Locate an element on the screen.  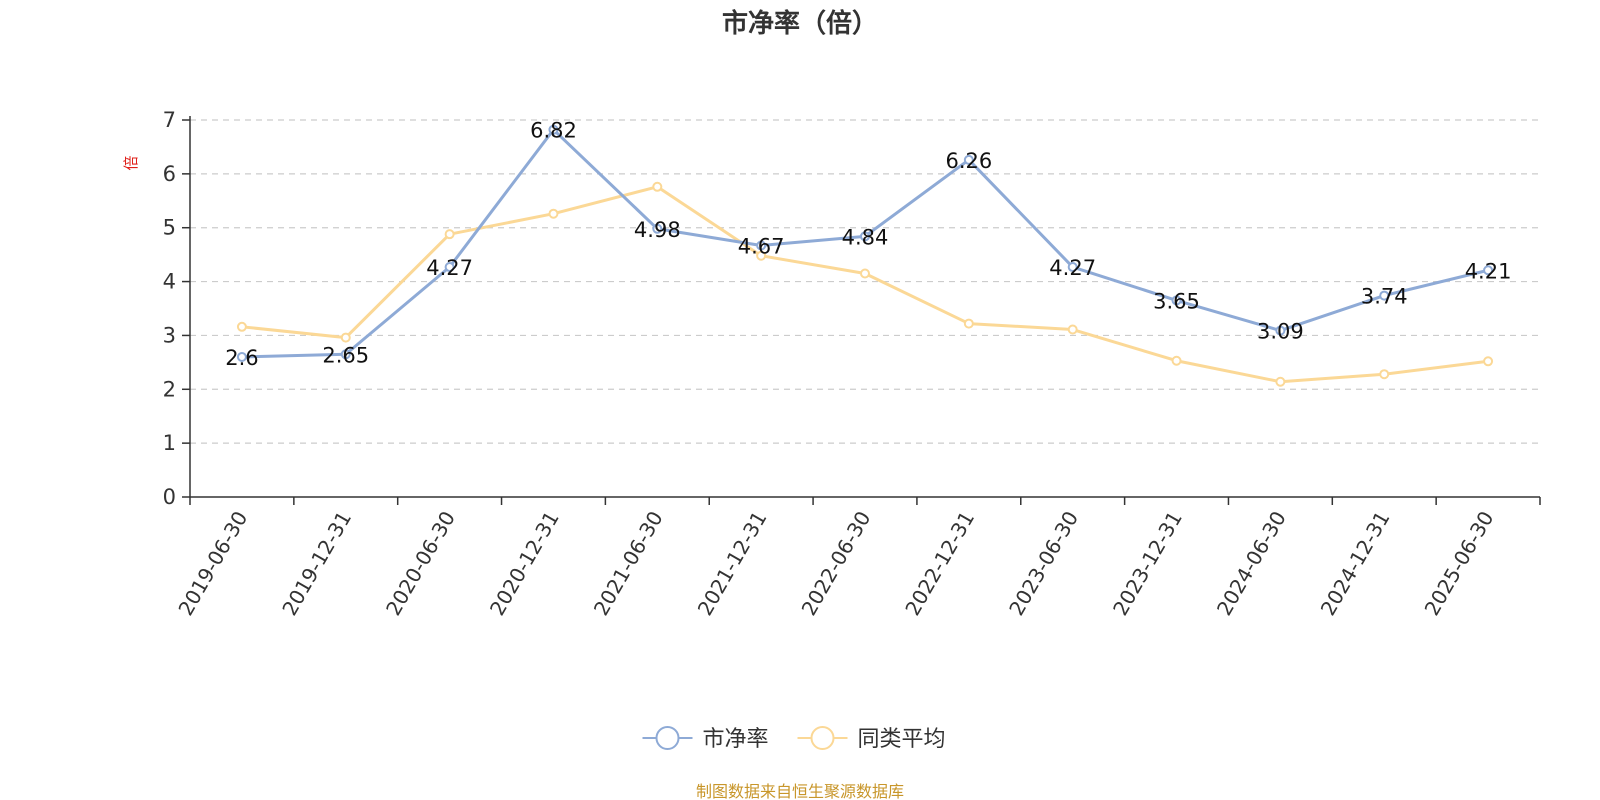
x-tick-label: 2020-12-31 is located at coordinates (524, 563).